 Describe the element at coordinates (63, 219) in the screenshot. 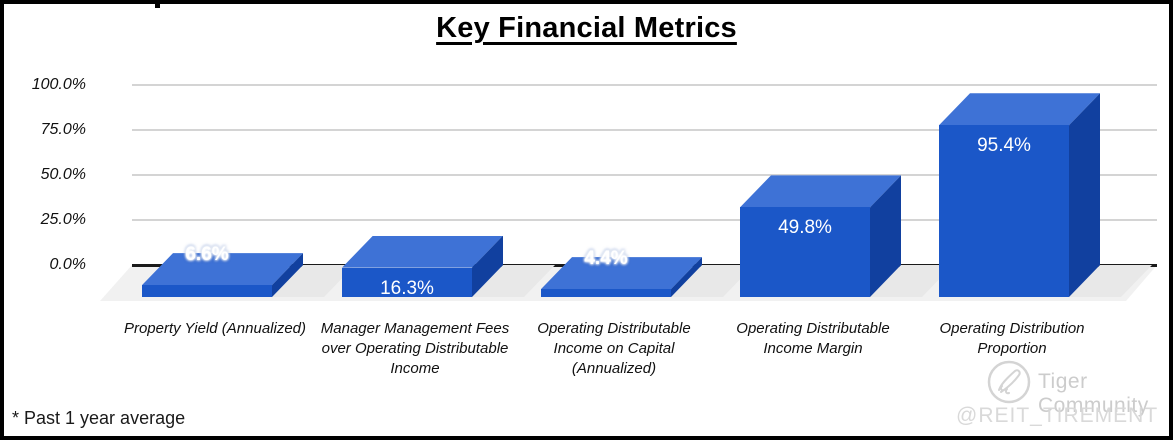

I see `y-tick-label: 25.0%` at that location.